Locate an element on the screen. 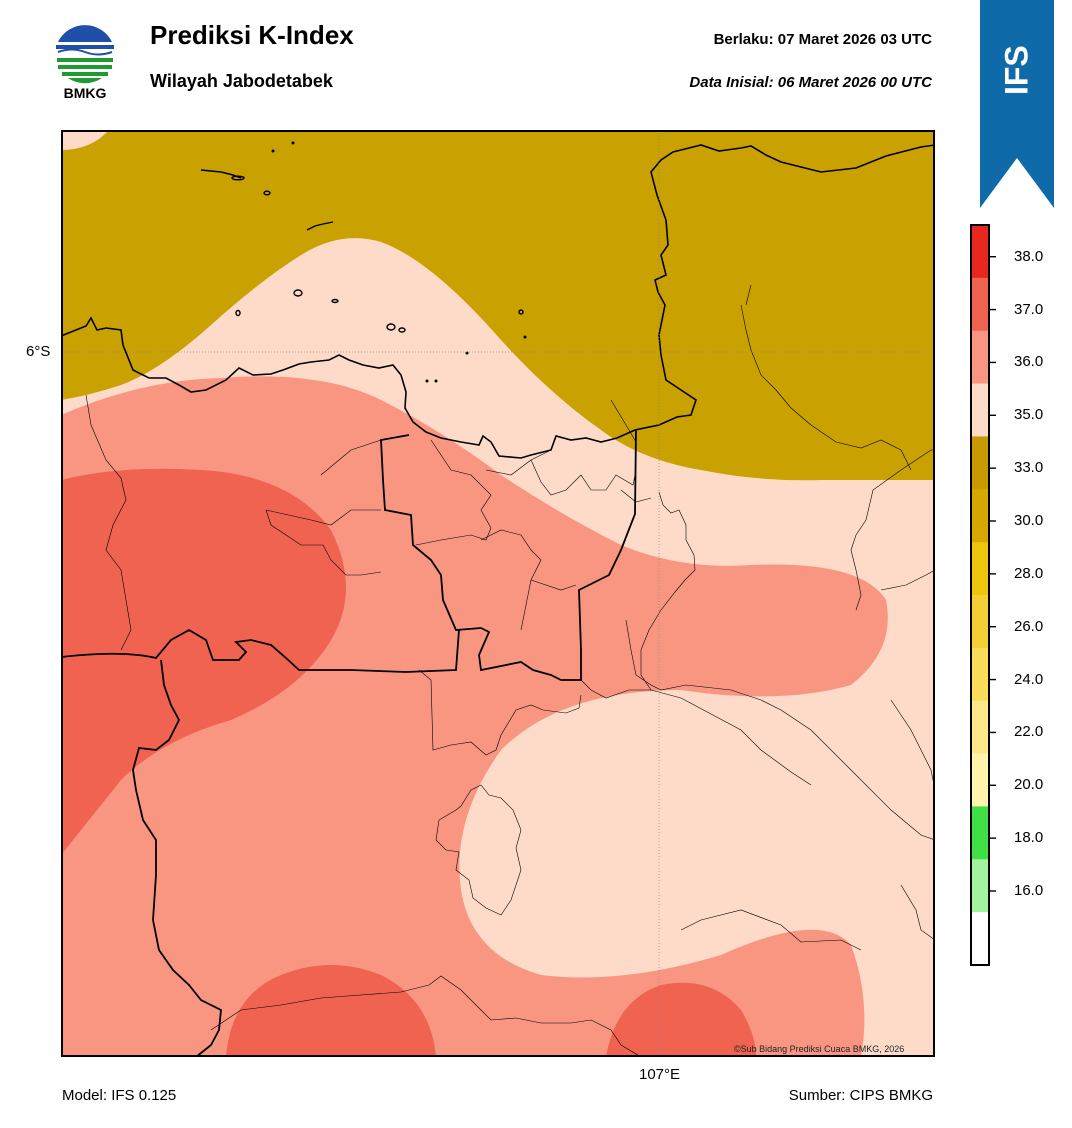 The image size is (1072, 1128). colorbar-tick-label: 26.0 is located at coordinates (1029, 626).